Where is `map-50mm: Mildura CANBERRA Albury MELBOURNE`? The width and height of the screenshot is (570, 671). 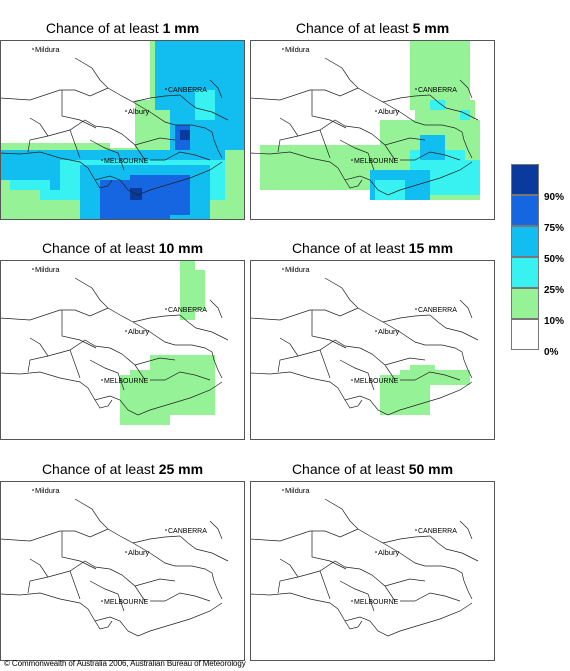
map-50mm: Mildura CANBERRA Albury MELBOURNE is located at coordinates (372, 571).